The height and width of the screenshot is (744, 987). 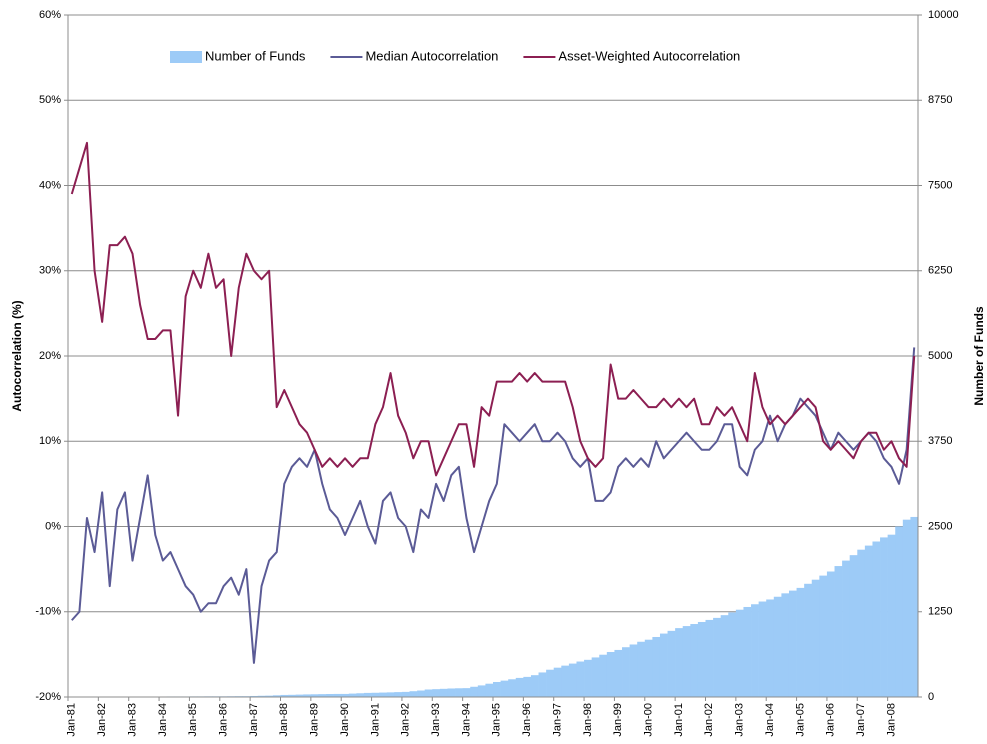 I want to click on x-tick-label: Jan-84, so click(x=163, y=720).